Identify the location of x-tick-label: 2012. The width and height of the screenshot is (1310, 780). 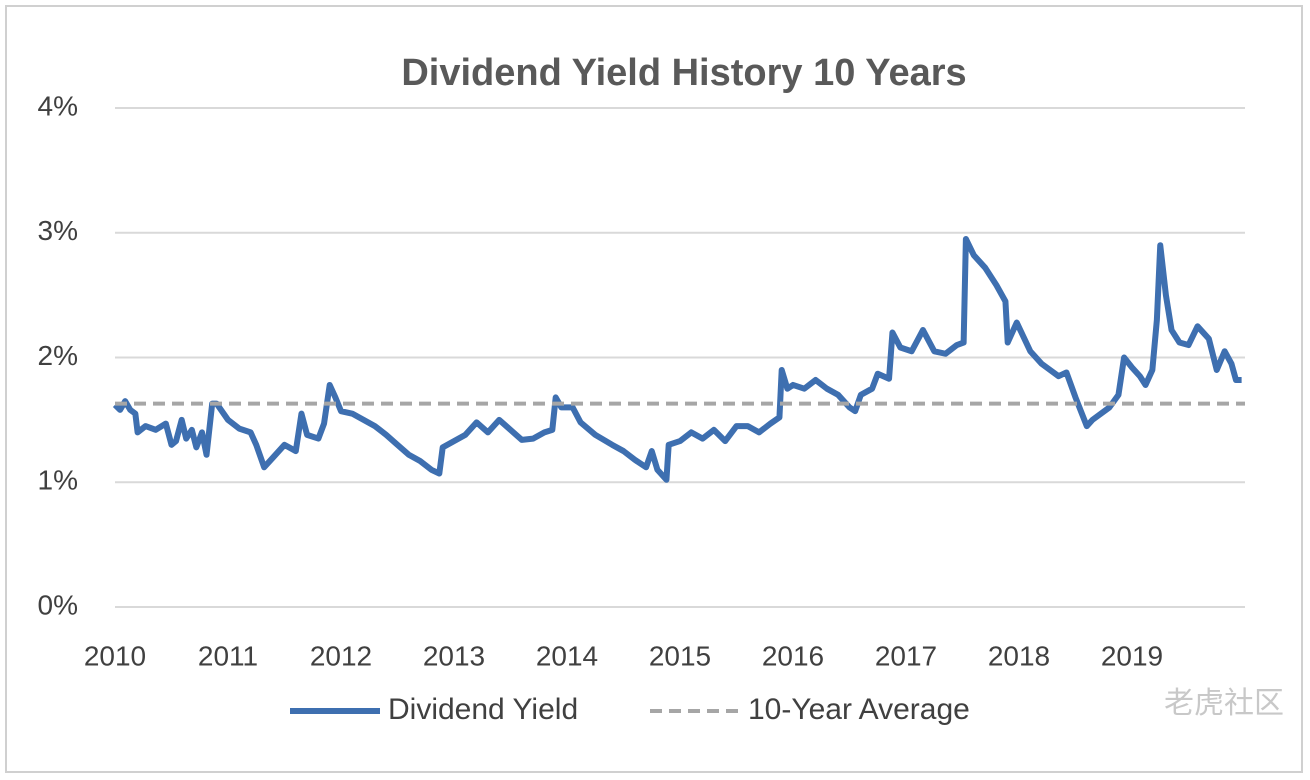
(341, 655).